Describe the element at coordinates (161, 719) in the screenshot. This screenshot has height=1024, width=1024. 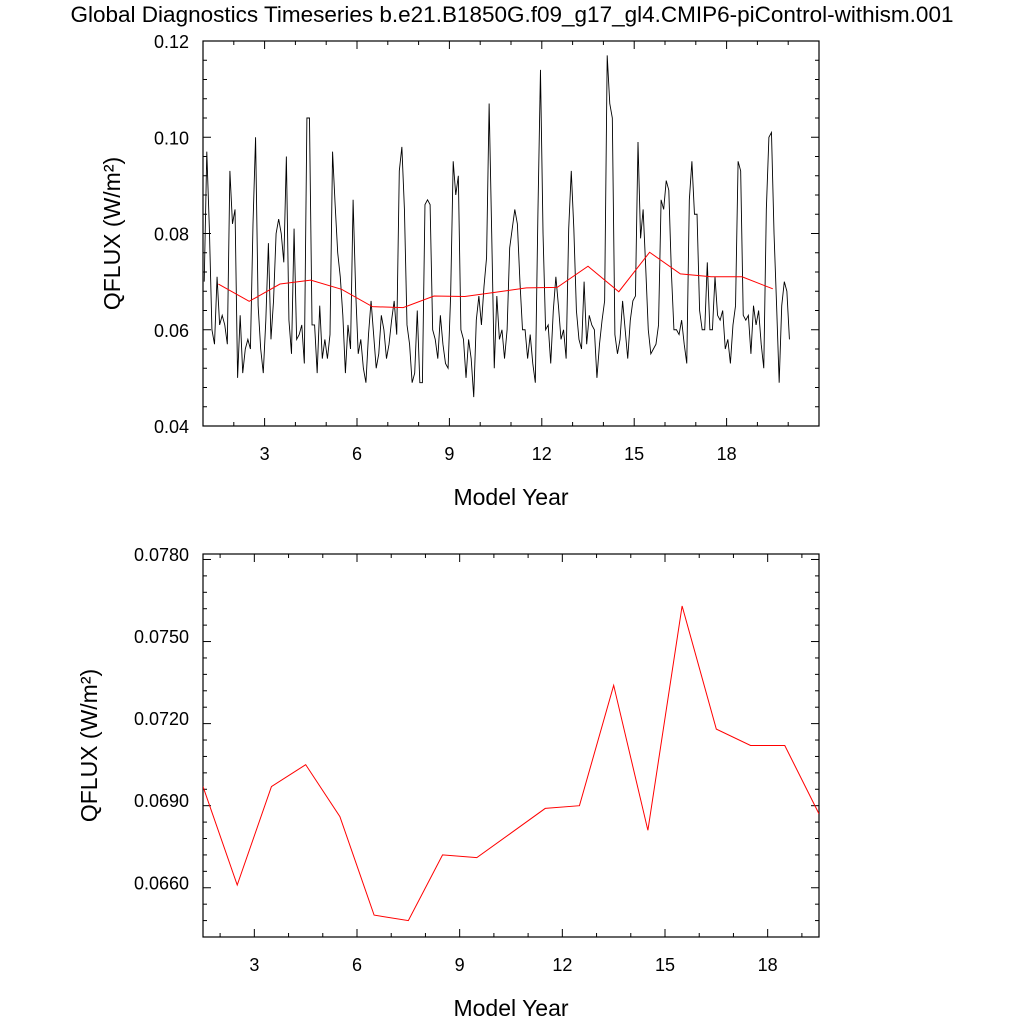
I see `y-tick-label: 0.0720` at that location.